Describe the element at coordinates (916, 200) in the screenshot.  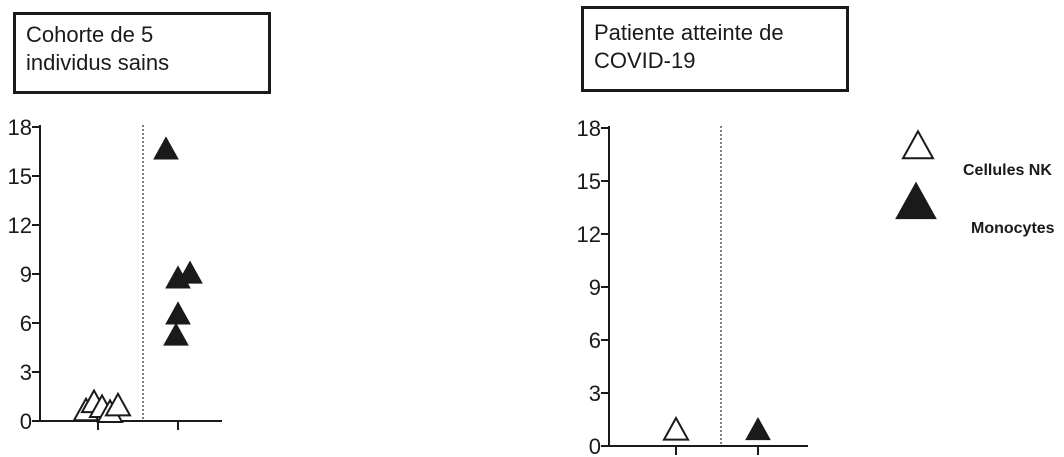
I see `legend-filled-triangle-icon` at that location.